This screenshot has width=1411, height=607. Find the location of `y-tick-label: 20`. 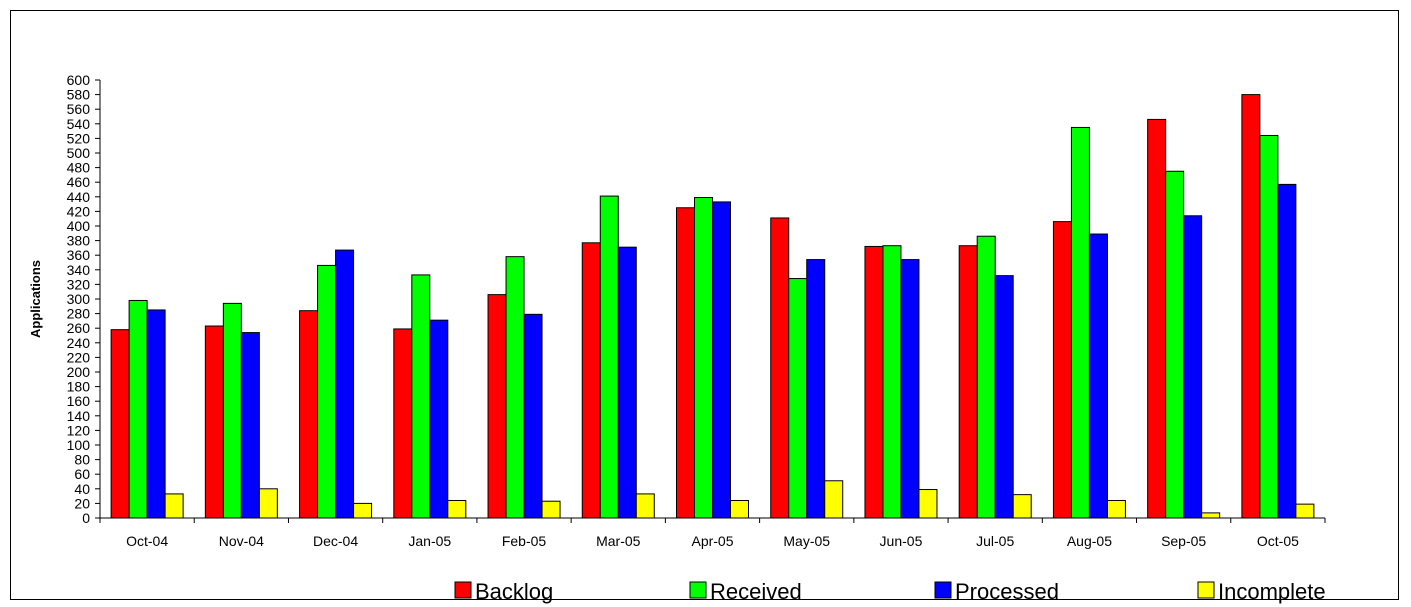

y-tick-label: 20 is located at coordinates (82, 503).